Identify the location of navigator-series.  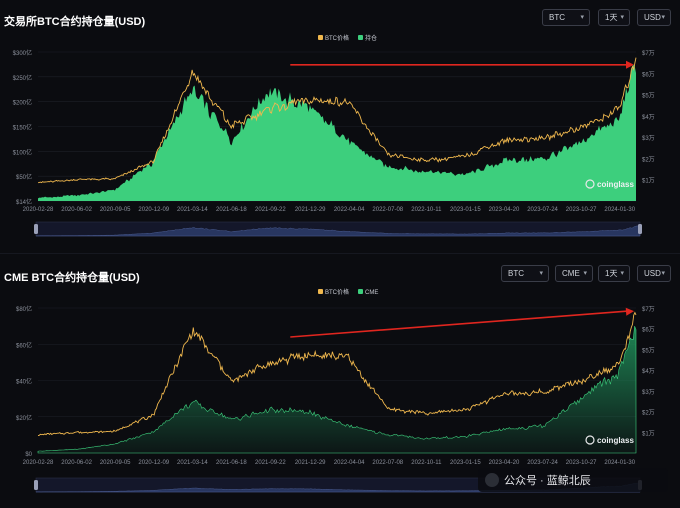
(338, 231).